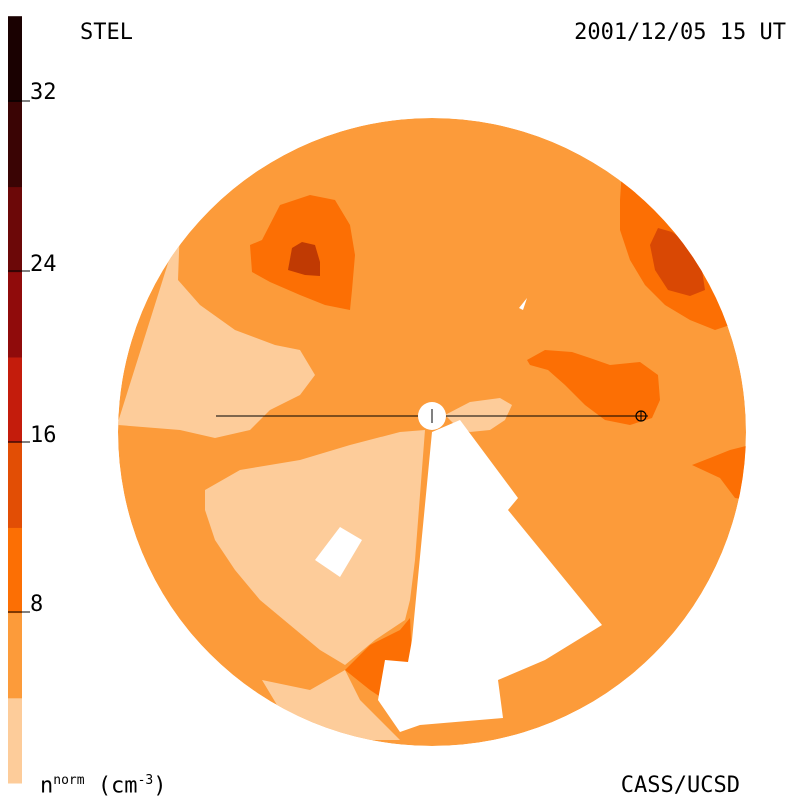  I want to click on low-region-bottom, so click(331, 705).